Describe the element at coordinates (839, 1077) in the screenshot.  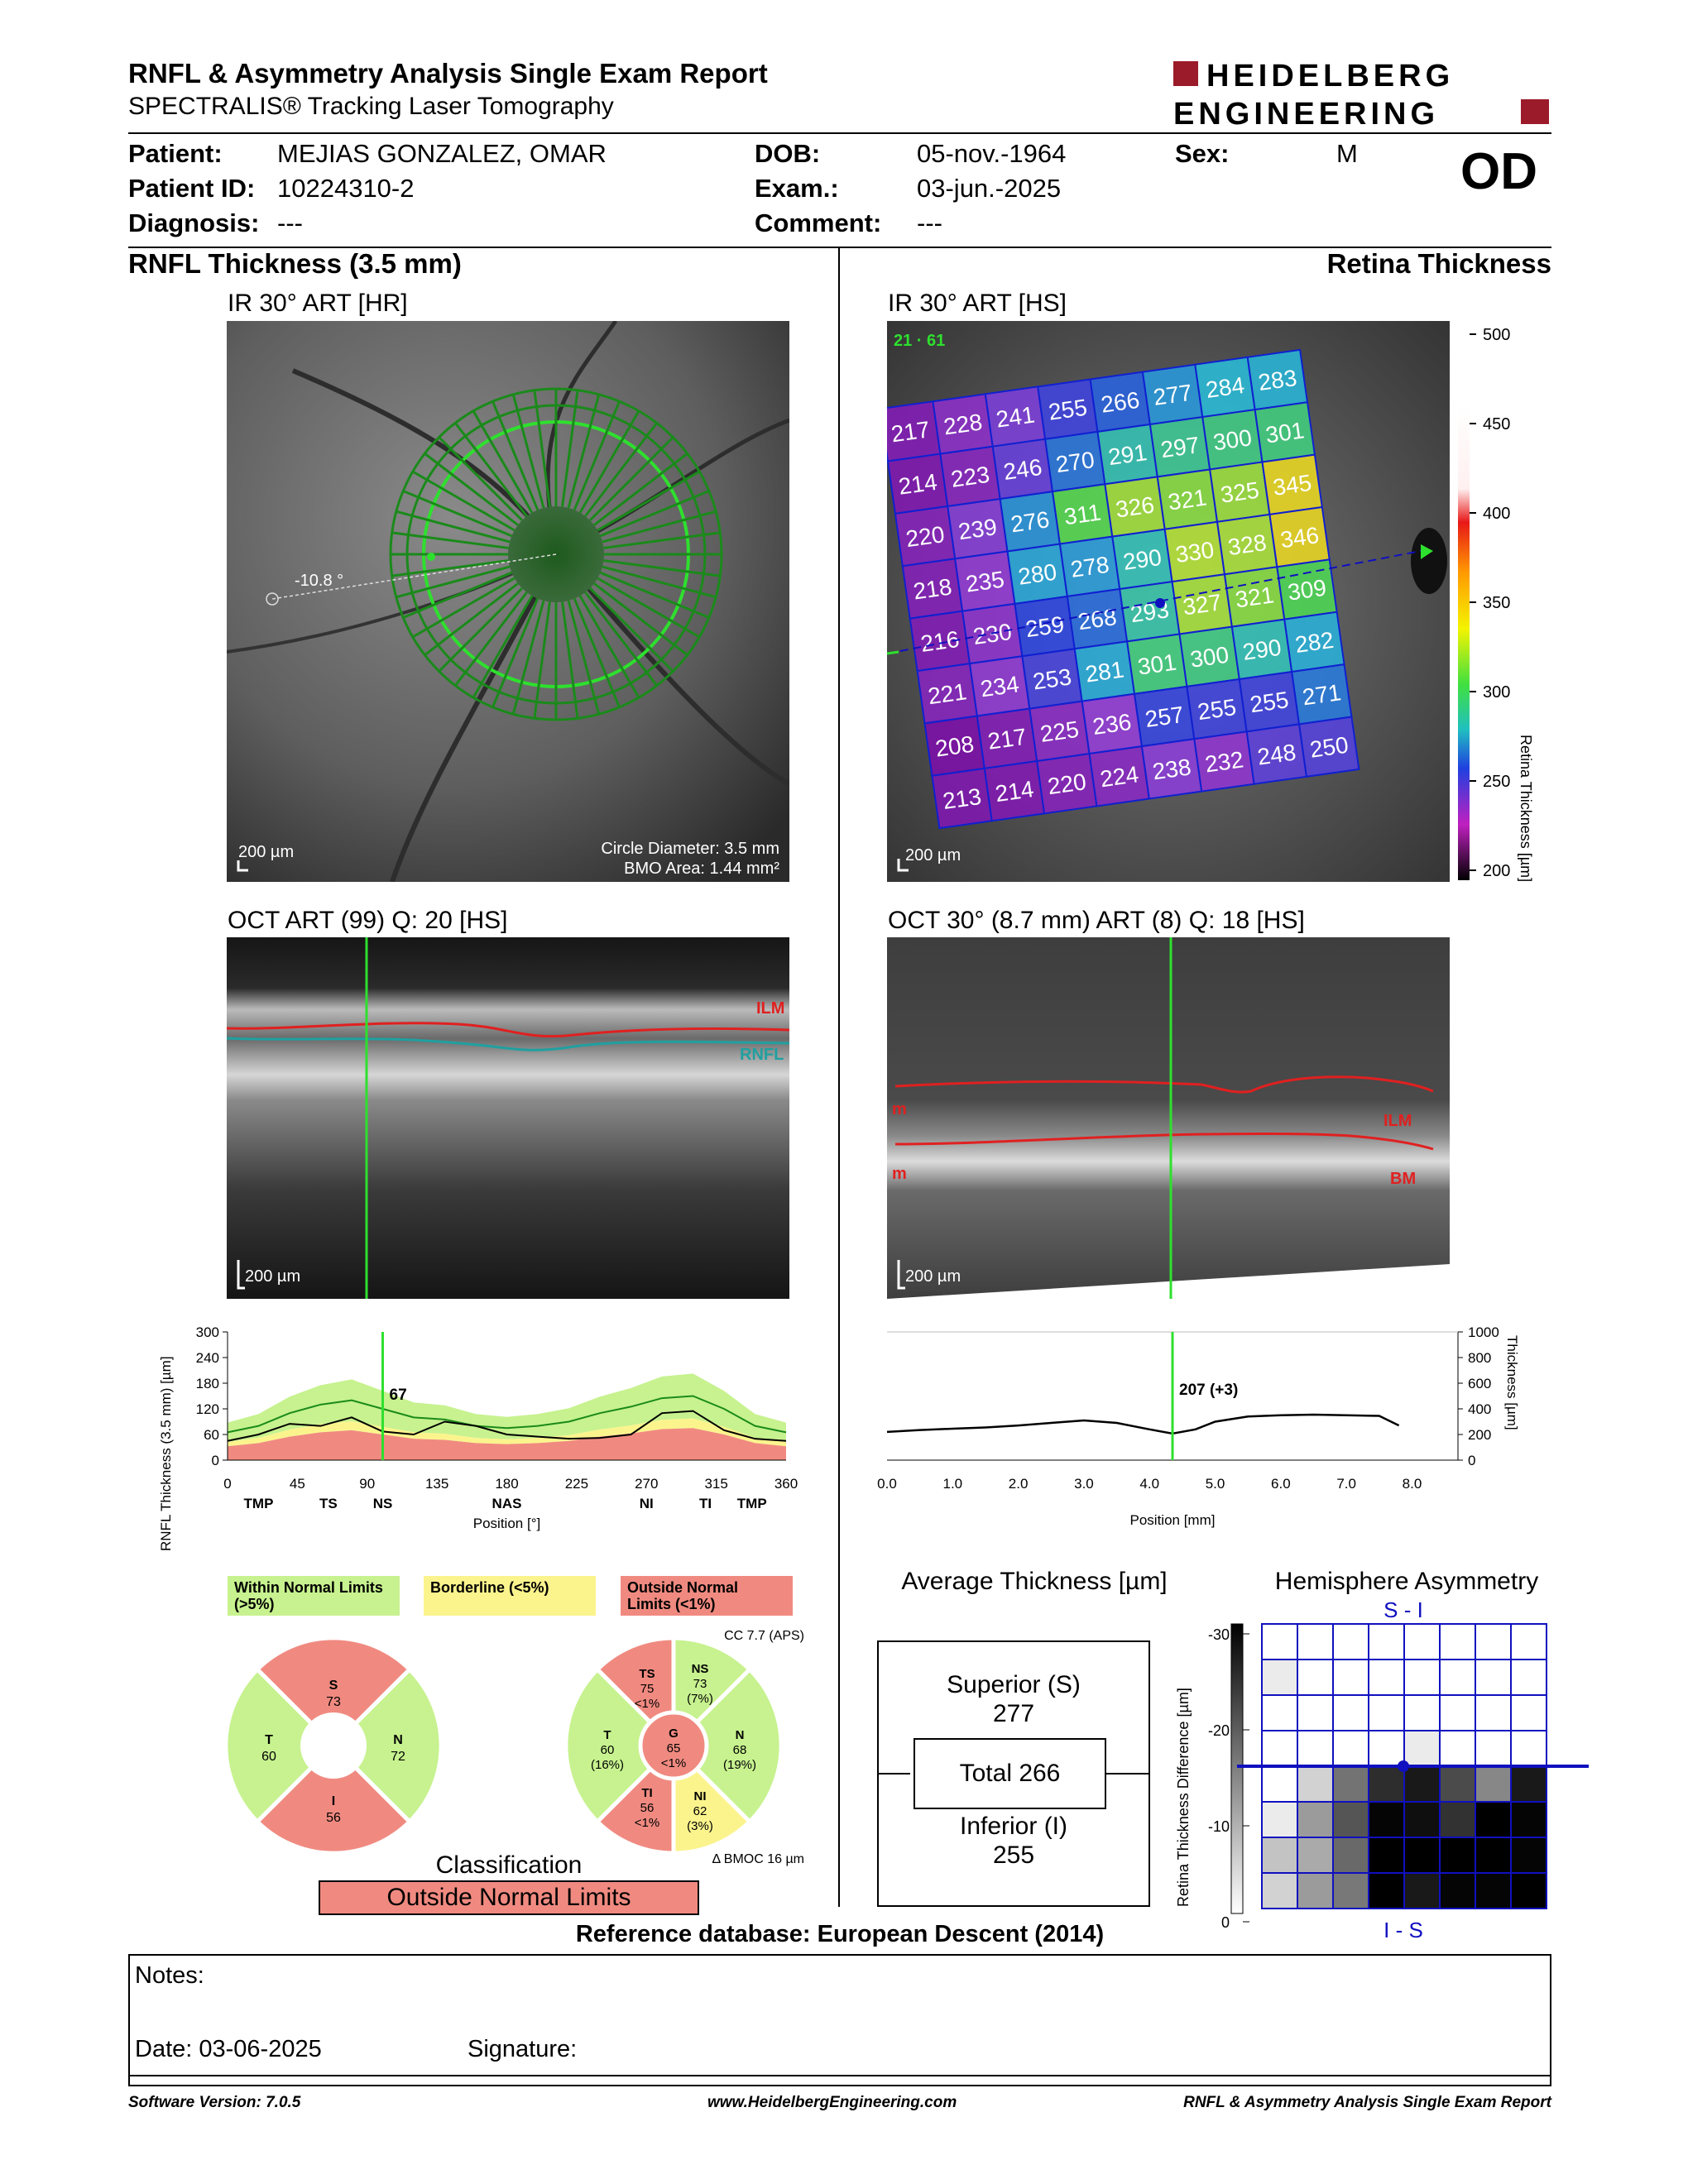
I see `column-divider` at that location.